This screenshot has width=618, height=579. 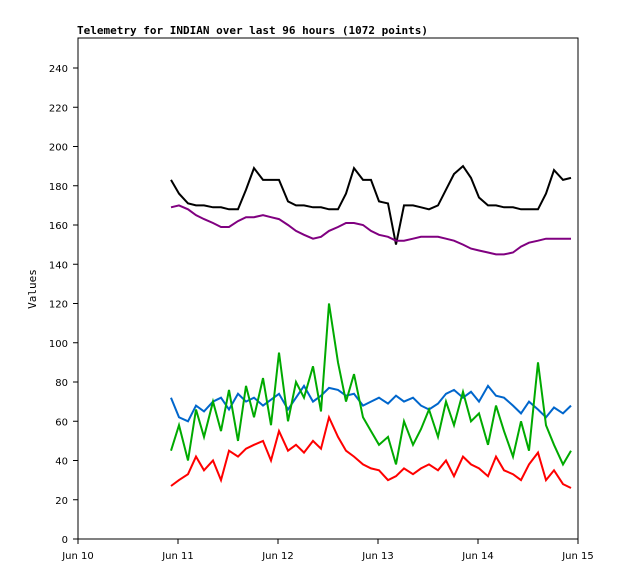 I want to click on y-axis: 0 20 40 60 80 100 120 140 160 180 200 220 240, so click(x=63, y=305).